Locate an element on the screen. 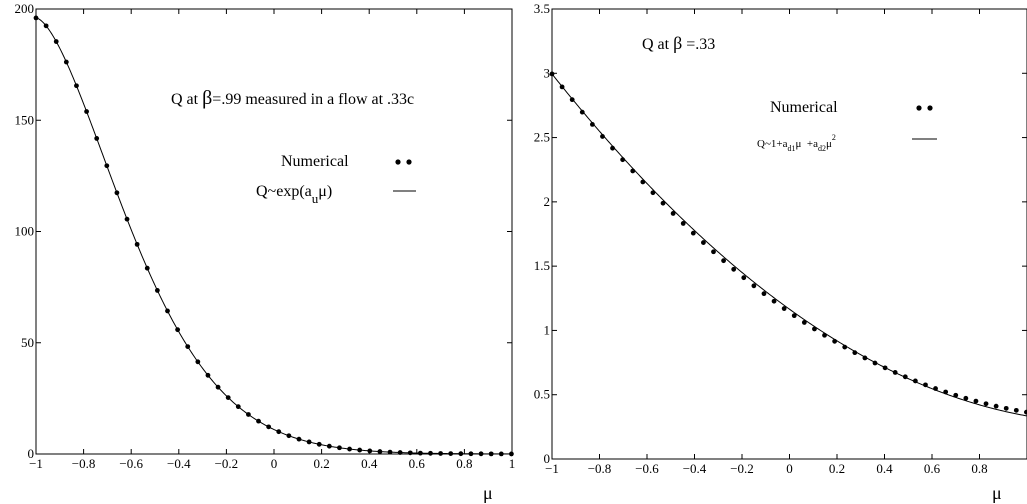 This screenshot has height=504, width=1027. right-x-tick-label: 0.6 is located at coordinates (932, 468).